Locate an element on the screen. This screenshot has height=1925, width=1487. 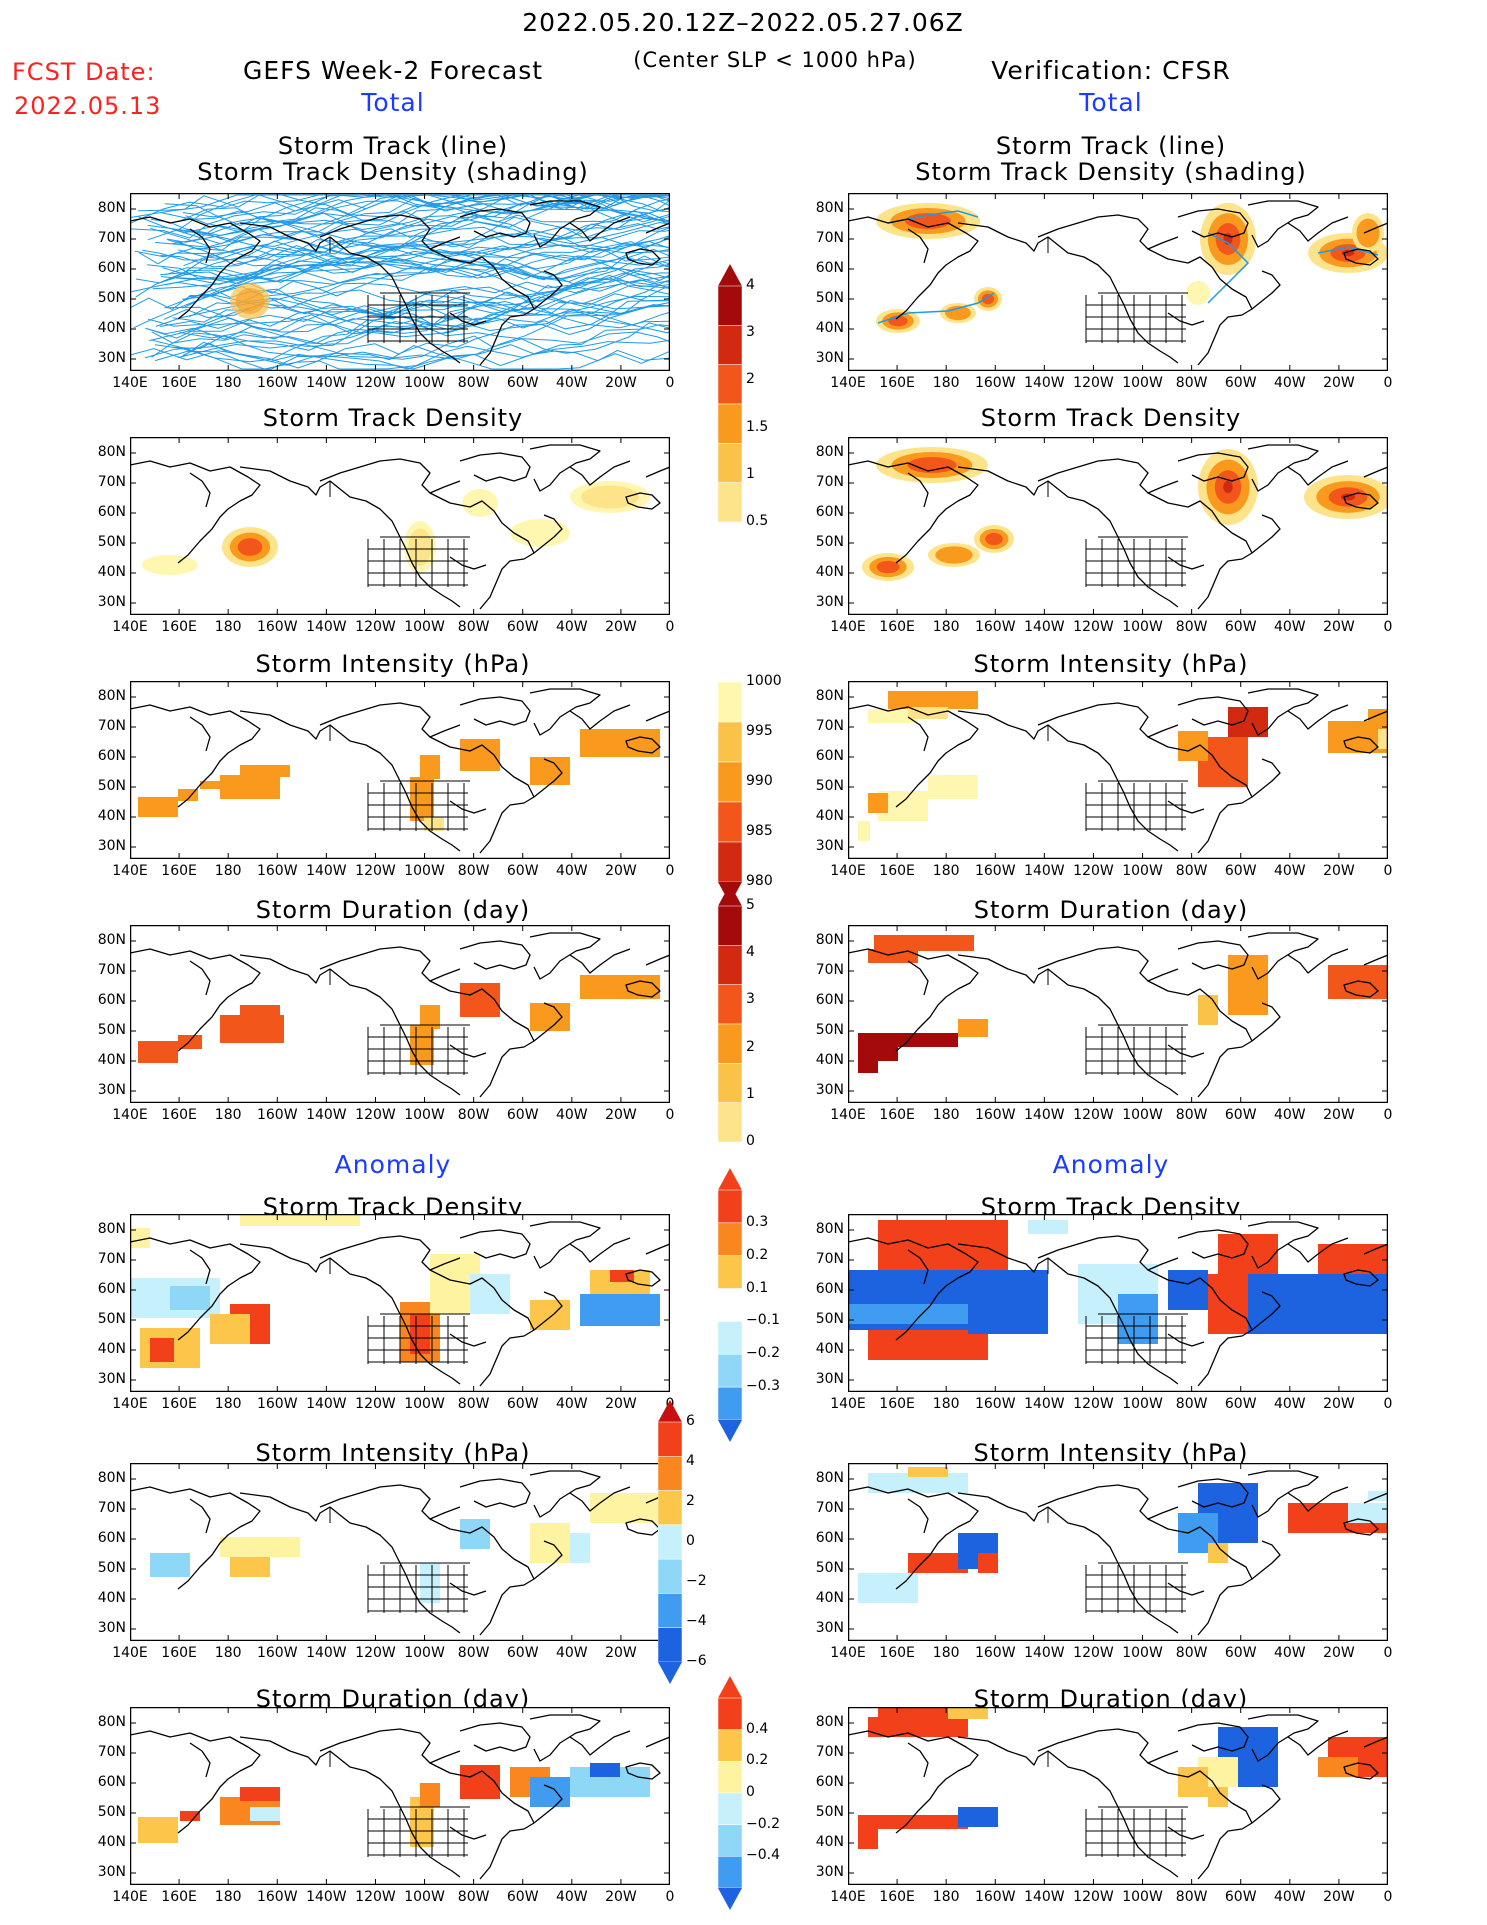
colorbar-label: 1000 is located at coordinates (764, 681).